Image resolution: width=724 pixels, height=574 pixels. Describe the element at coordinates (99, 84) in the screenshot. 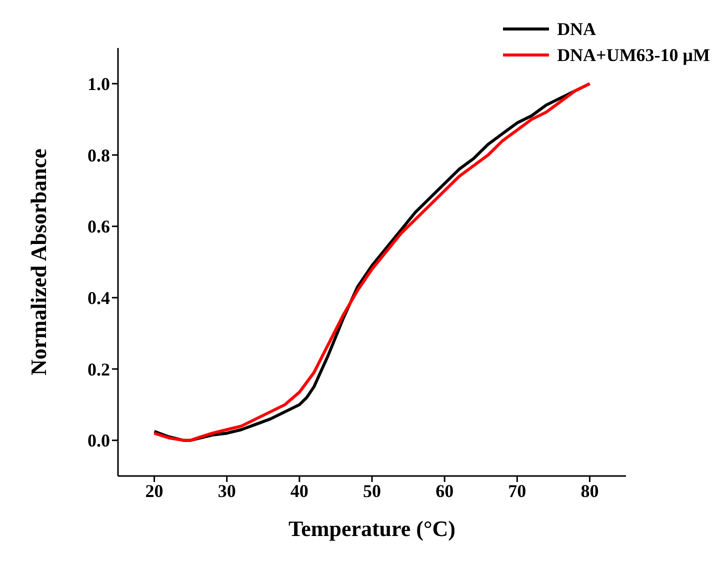

I see `y-tick-label: 1.0` at that location.